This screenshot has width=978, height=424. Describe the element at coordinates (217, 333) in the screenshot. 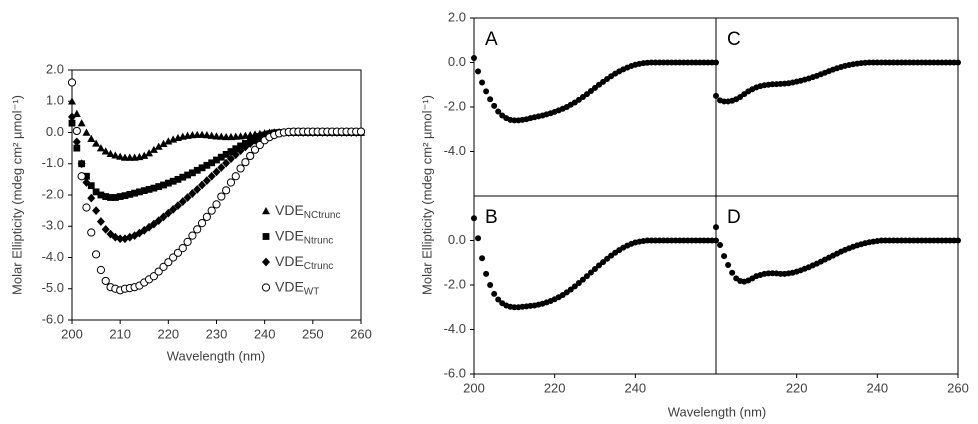

I see `x-tick-label: 230` at that location.